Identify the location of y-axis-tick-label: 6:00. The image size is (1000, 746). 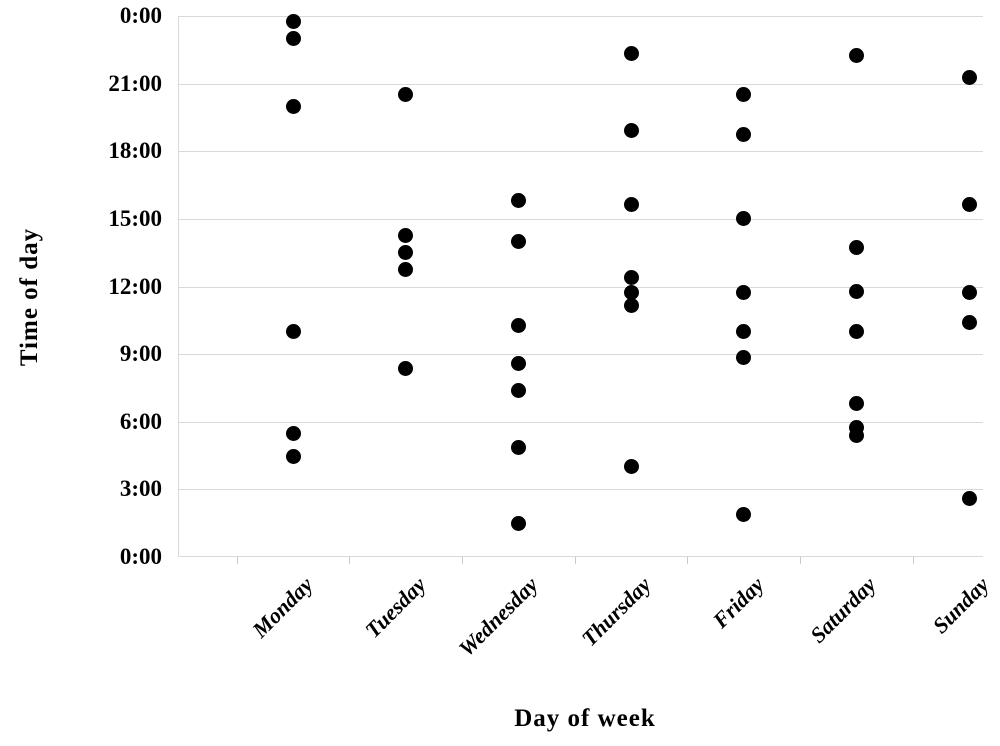
(140, 421).